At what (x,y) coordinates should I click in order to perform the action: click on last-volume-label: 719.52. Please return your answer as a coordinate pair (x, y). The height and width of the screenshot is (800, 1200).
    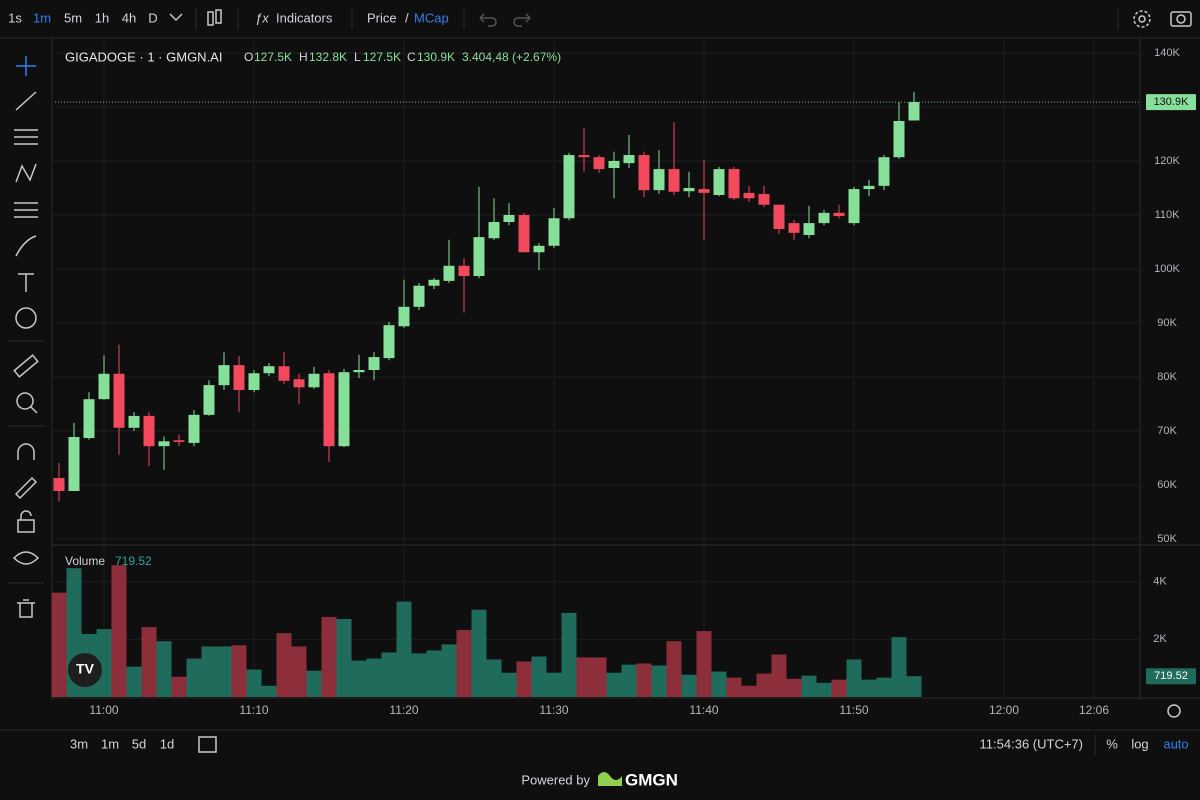
    Looking at the image, I should click on (1171, 676).